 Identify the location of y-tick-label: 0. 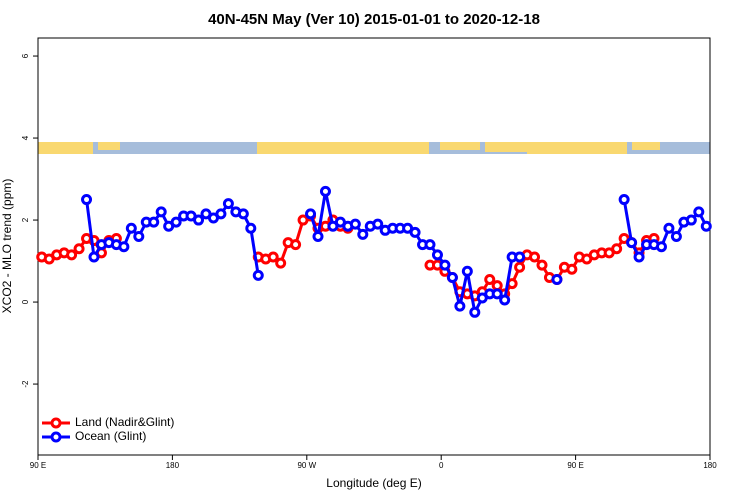
(25, 301).